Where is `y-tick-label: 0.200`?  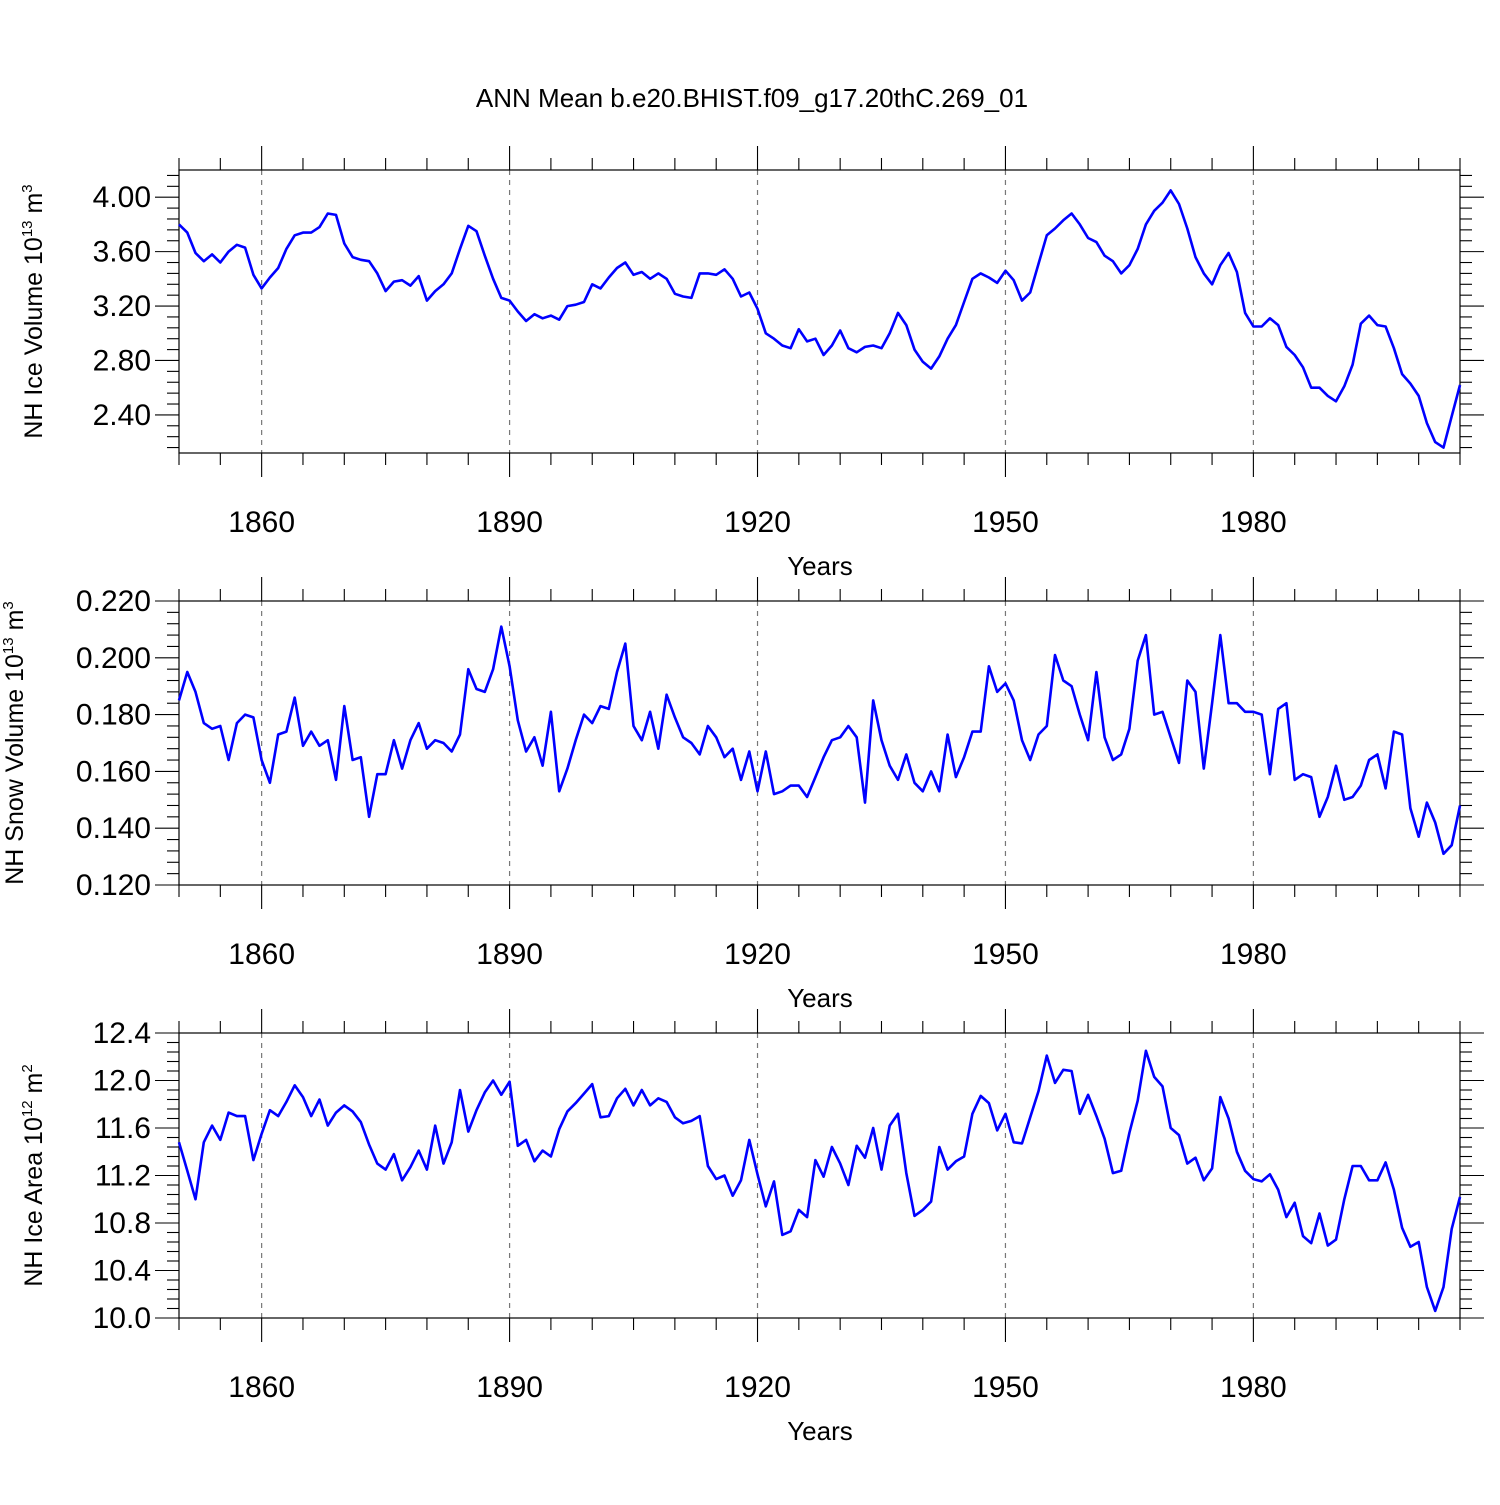
y-tick-label: 0.200 is located at coordinates (113, 658).